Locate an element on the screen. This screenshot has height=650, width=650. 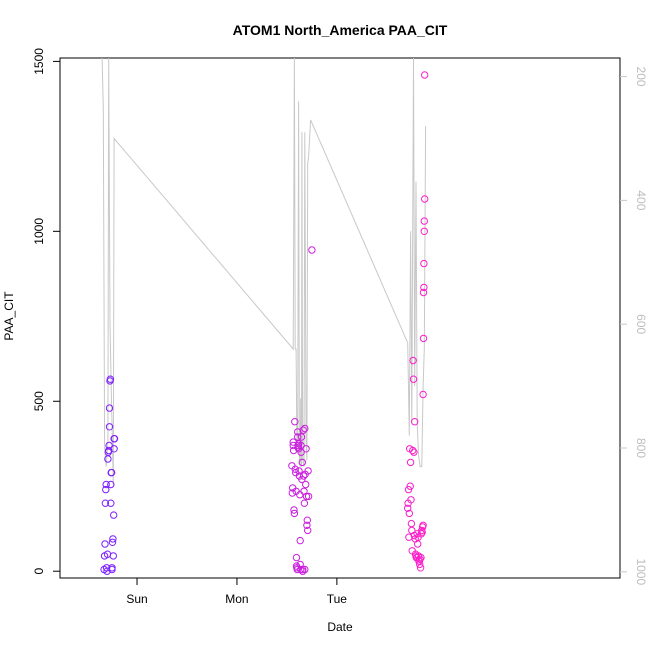
chart-title: ATOM1 North_America PAA_CIT is located at coordinates (340, 30).